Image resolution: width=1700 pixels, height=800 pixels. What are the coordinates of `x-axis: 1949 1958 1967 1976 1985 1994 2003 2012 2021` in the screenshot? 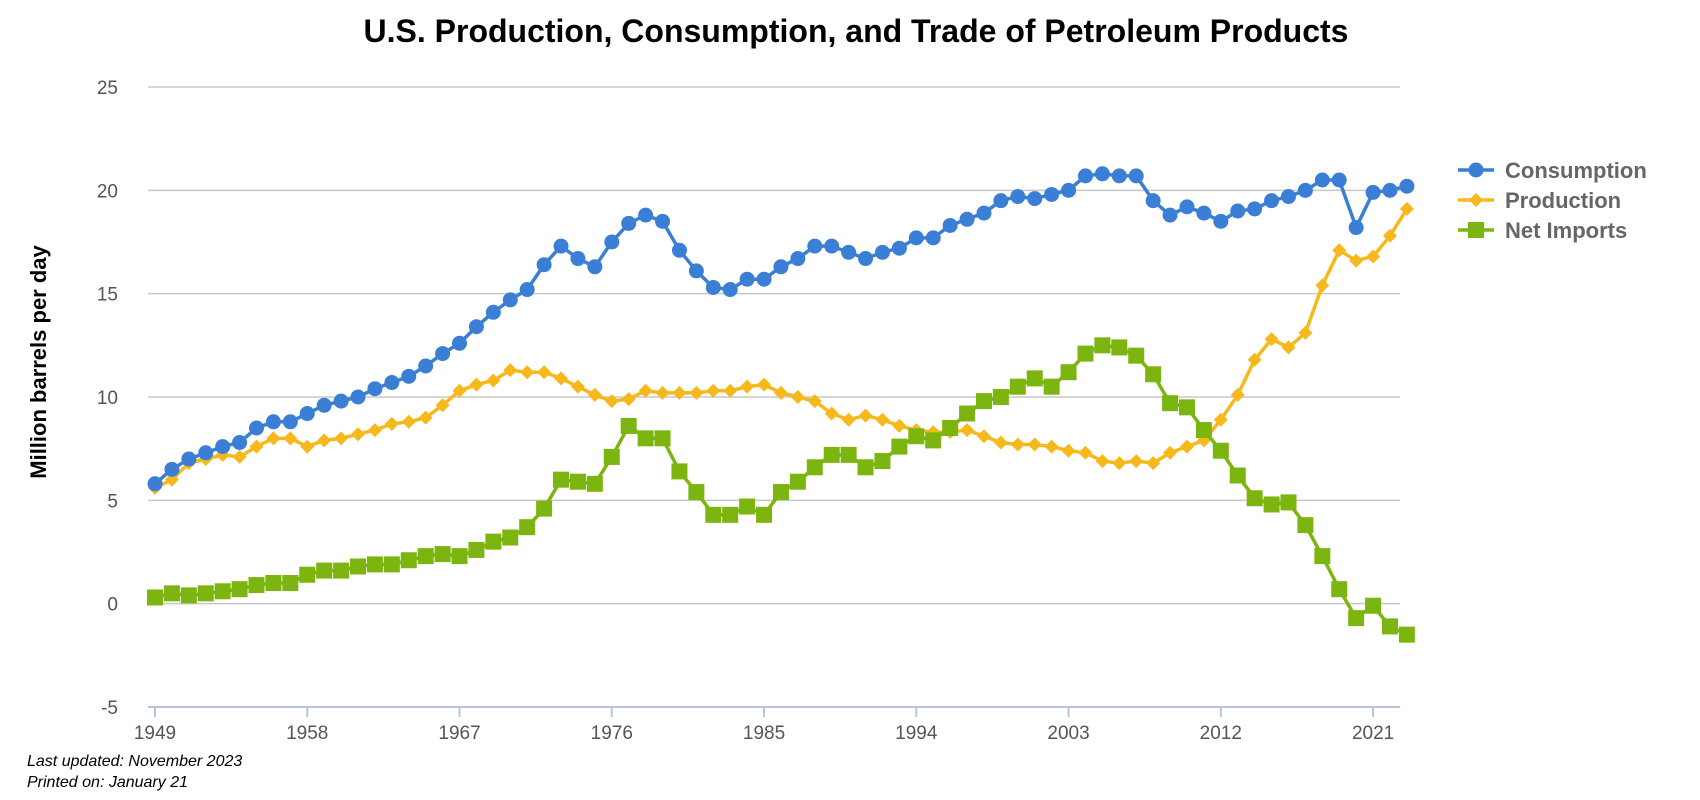 It's located at (767, 725).